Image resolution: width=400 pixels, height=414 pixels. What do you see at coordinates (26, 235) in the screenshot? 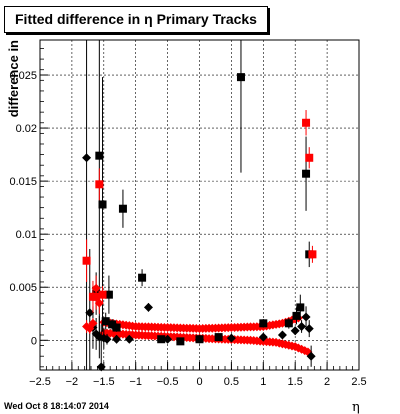
I see `y-tick-label: 0.01` at bounding box center [26, 235].